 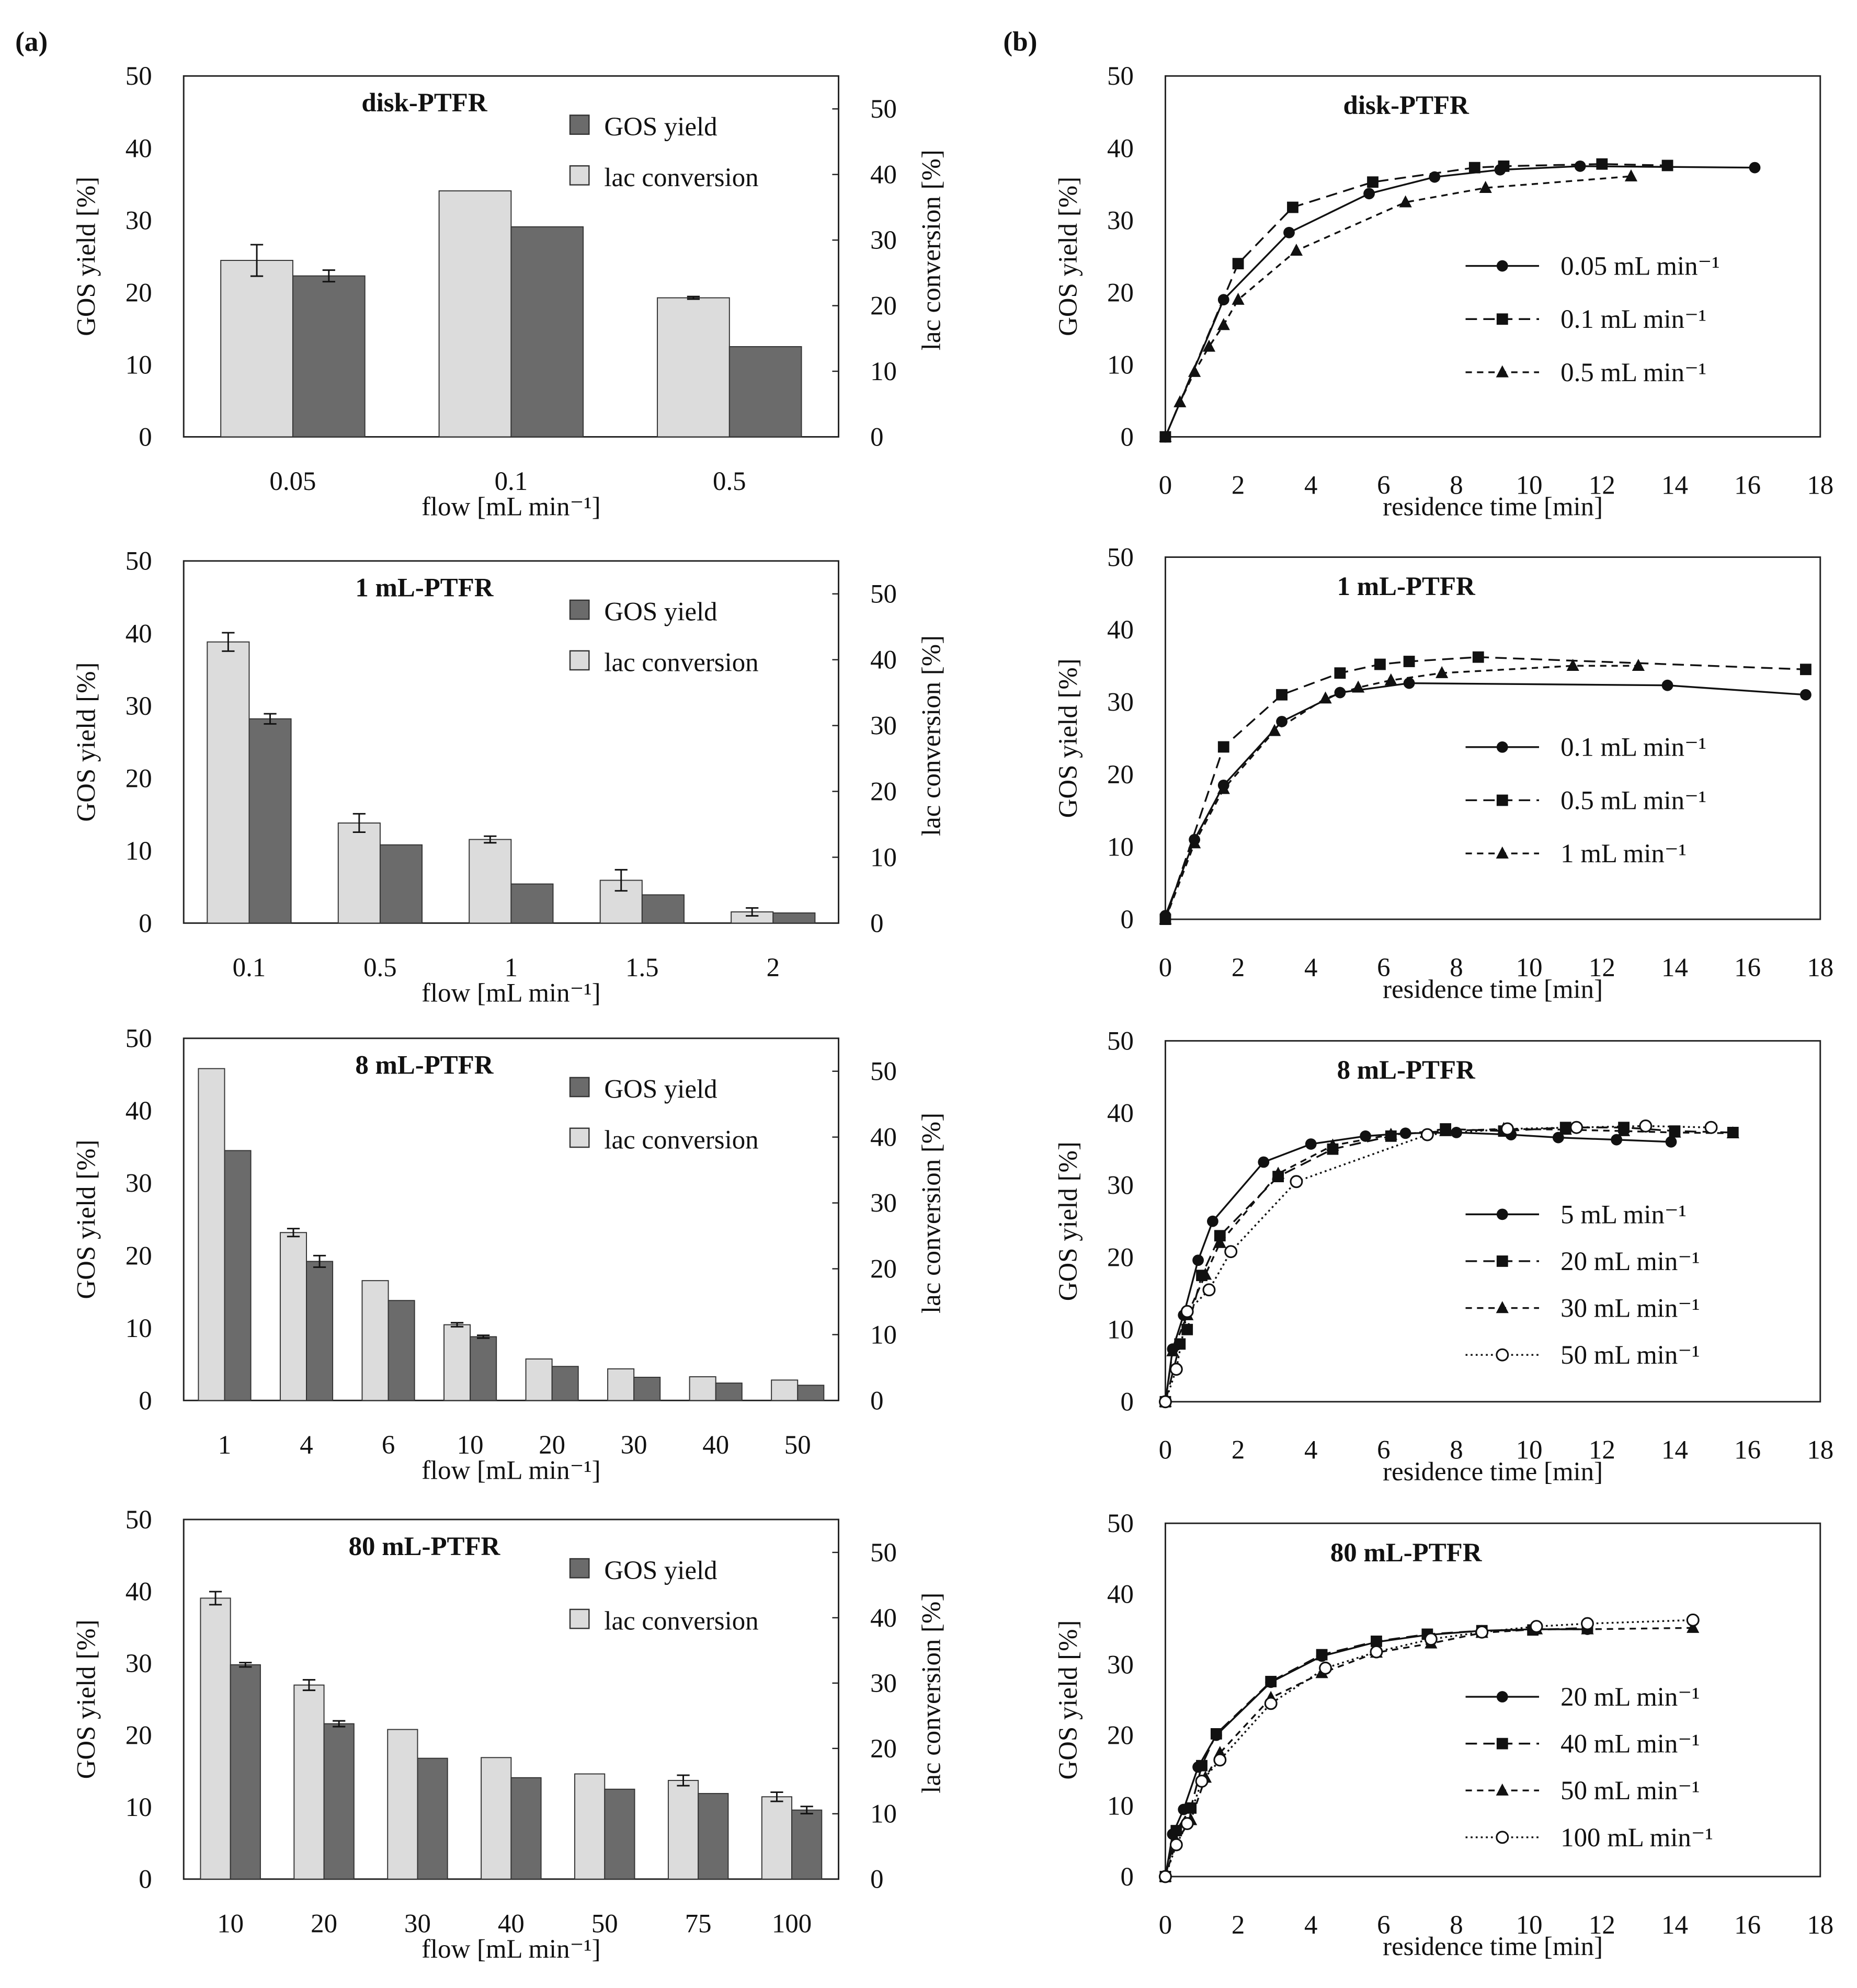 What do you see at coordinates (1020, 41) in the screenshot?
I see `panel-label-b: (b)` at bounding box center [1020, 41].